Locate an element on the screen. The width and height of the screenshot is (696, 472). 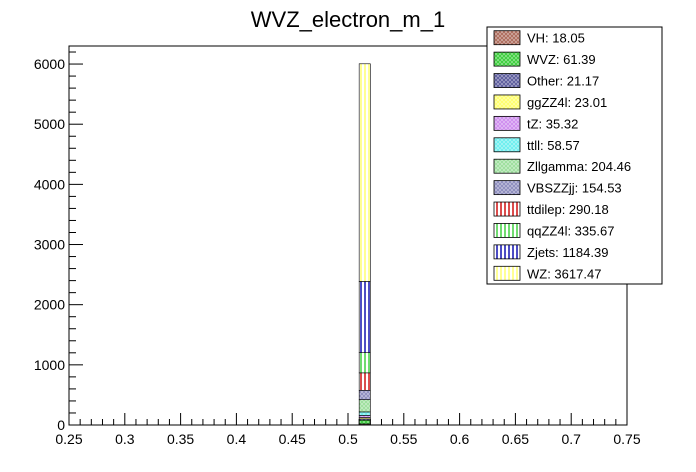
y-tick-label: 4000 is located at coordinates (49, 184).